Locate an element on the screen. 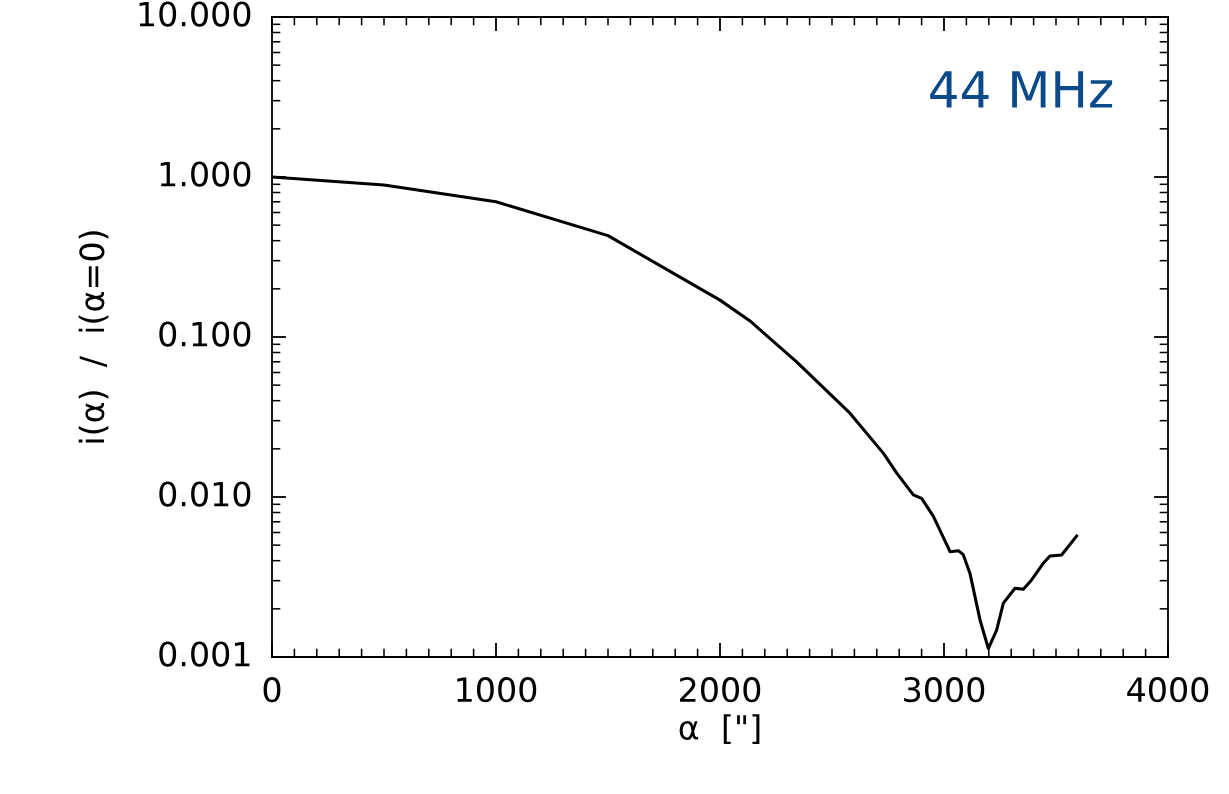  y-tick-label: 0.001 is located at coordinates (204, 654).